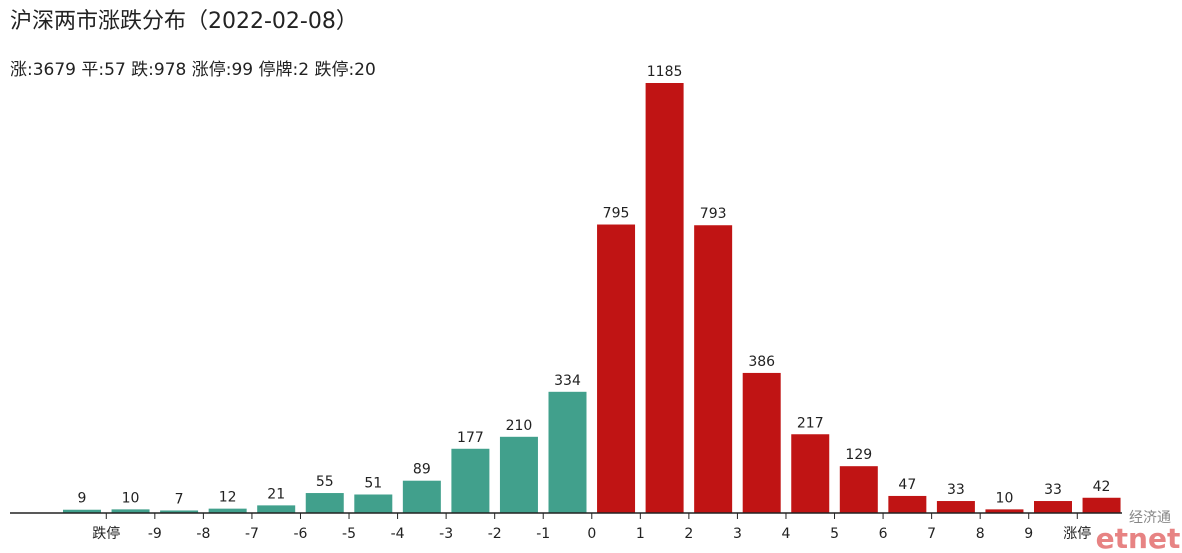 The width and height of the screenshot is (1182, 553). What do you see at coordinates (591, 534) in the screenshot?
I see `x-tick-label: 0` at bounding box center [591, 534].